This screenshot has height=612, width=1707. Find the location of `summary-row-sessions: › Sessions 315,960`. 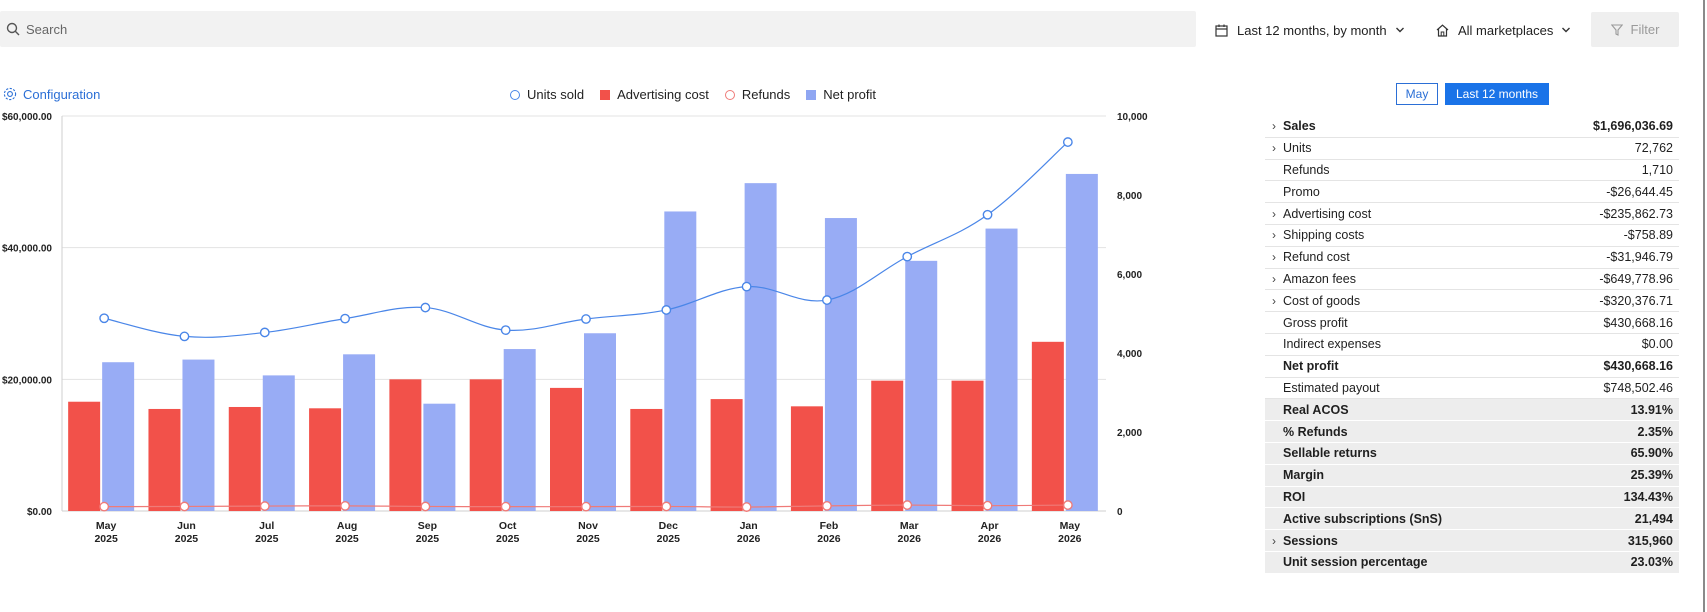

summary-row-sessions: › Sessions 315,960 is located at coordinates (1472, 541).